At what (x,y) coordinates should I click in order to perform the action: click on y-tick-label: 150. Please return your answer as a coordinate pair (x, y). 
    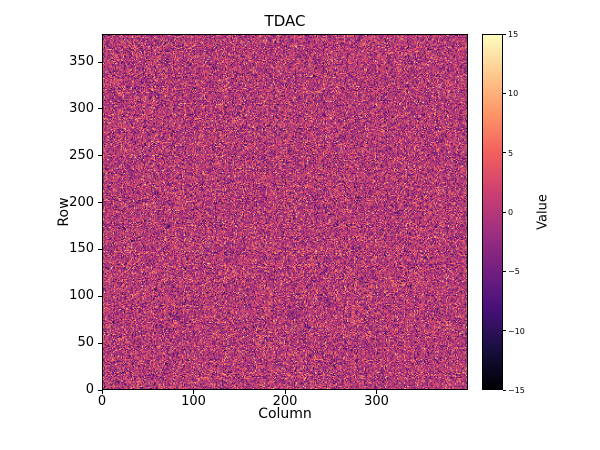
    Looking at the image, I should click on (81, 249).